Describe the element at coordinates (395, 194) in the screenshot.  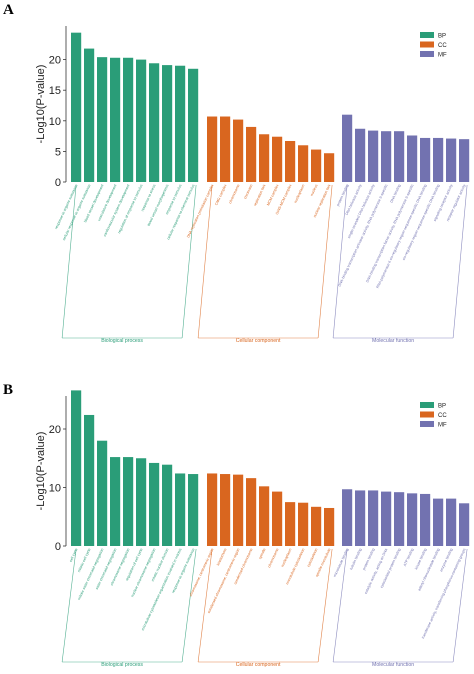
I see `term-label: DNA binding` at that location.